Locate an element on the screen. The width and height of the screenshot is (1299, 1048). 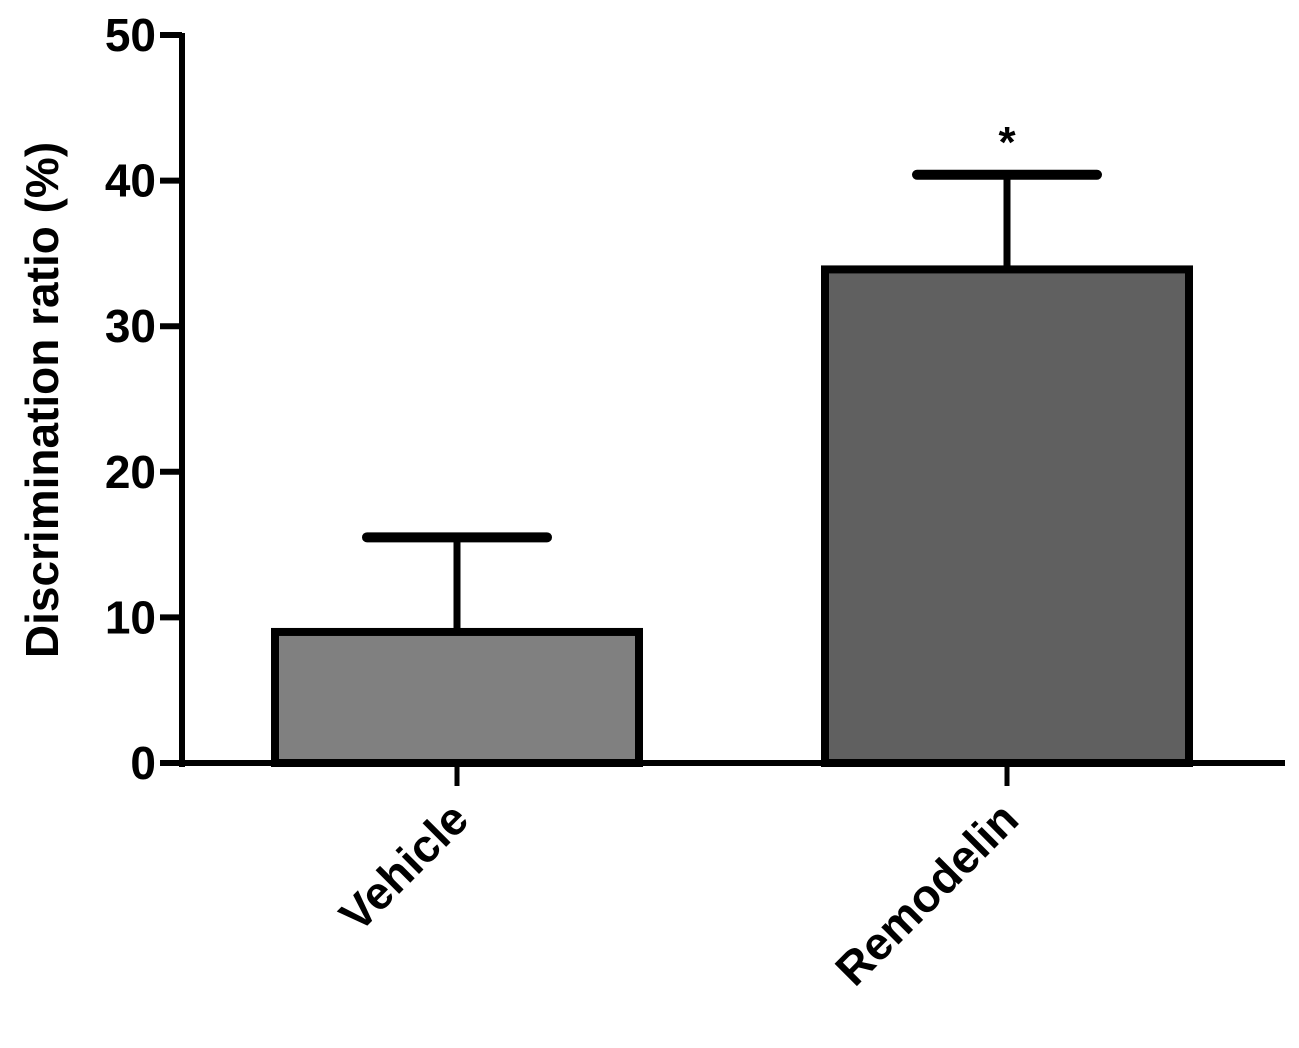
bar-remodelin is located at coordinates (1007, 516).